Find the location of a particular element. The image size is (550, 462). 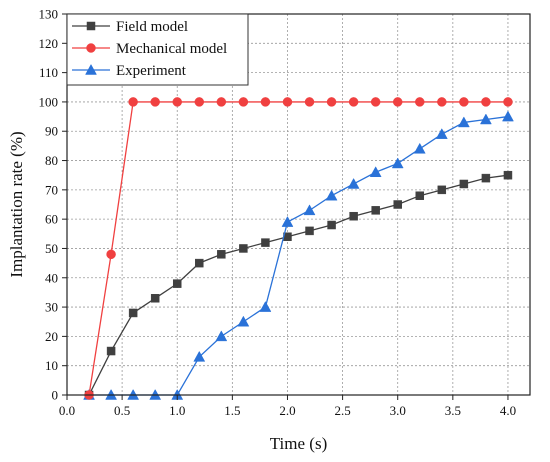

legend-item-experiment: Experiment is located at coordinates (129, 71).